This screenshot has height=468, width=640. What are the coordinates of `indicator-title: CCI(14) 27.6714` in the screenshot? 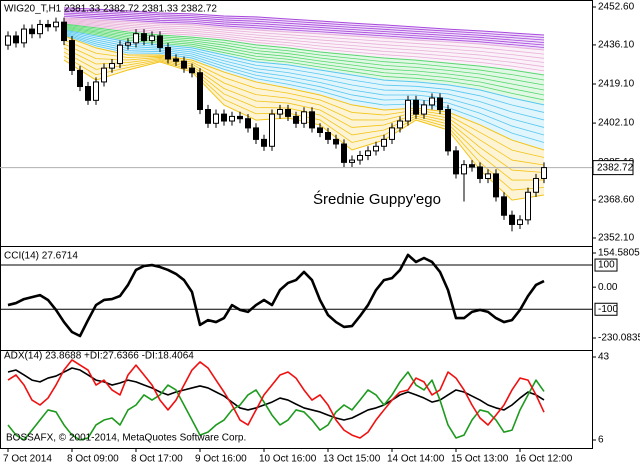 It's located at (41, 256).